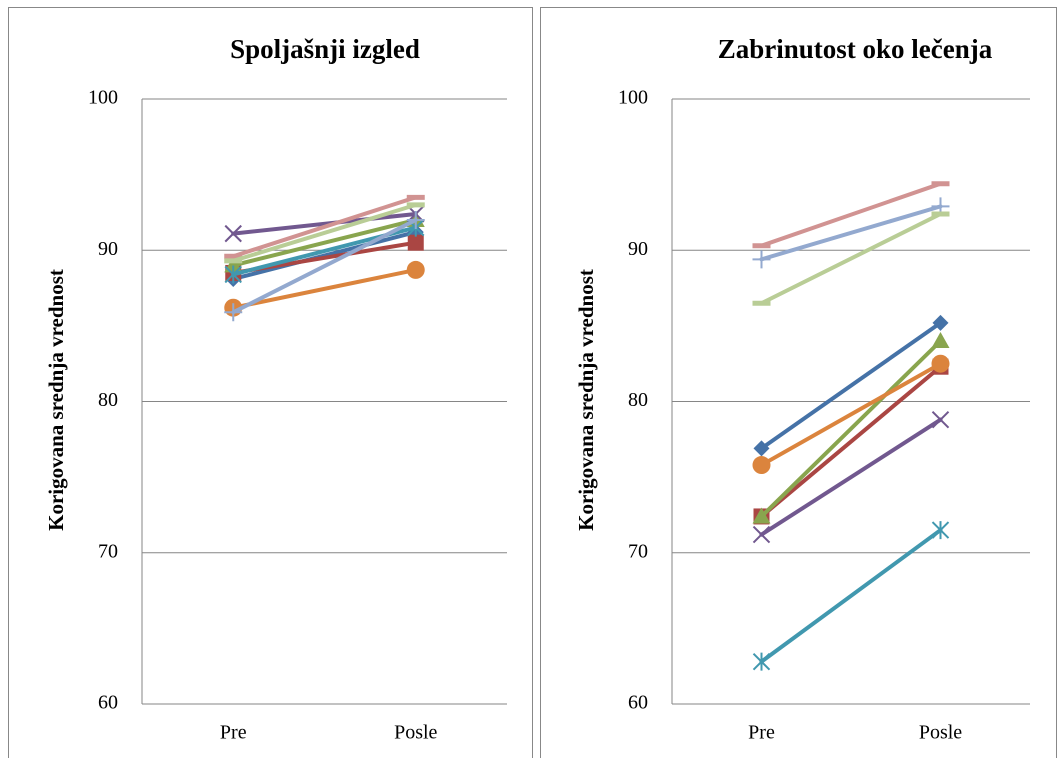  What do you see at coordinates (855, 49) in the screenshot?
I see `chart-title: Zabrinutost oko lečenja` at bounding box center [855, 49].